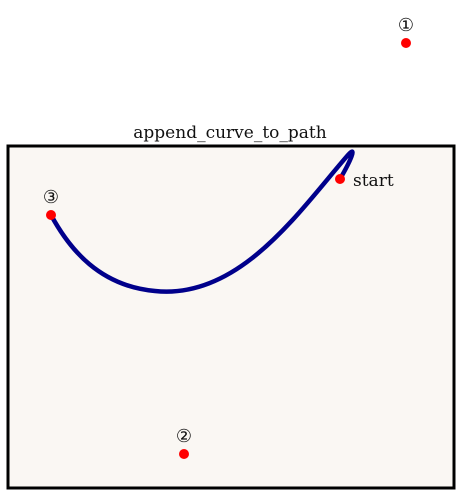  Describe the element at coordinates (373, 181) in the screenshot. I see `start-point-label: start` at that location.